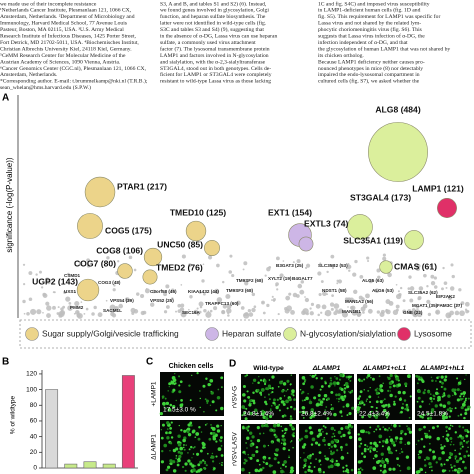 The width and height of the screenshot is (474, 474). Describe the element at coordinates (433, 334) in the screenshot. I see `legend-label: Lysosome` at that location.